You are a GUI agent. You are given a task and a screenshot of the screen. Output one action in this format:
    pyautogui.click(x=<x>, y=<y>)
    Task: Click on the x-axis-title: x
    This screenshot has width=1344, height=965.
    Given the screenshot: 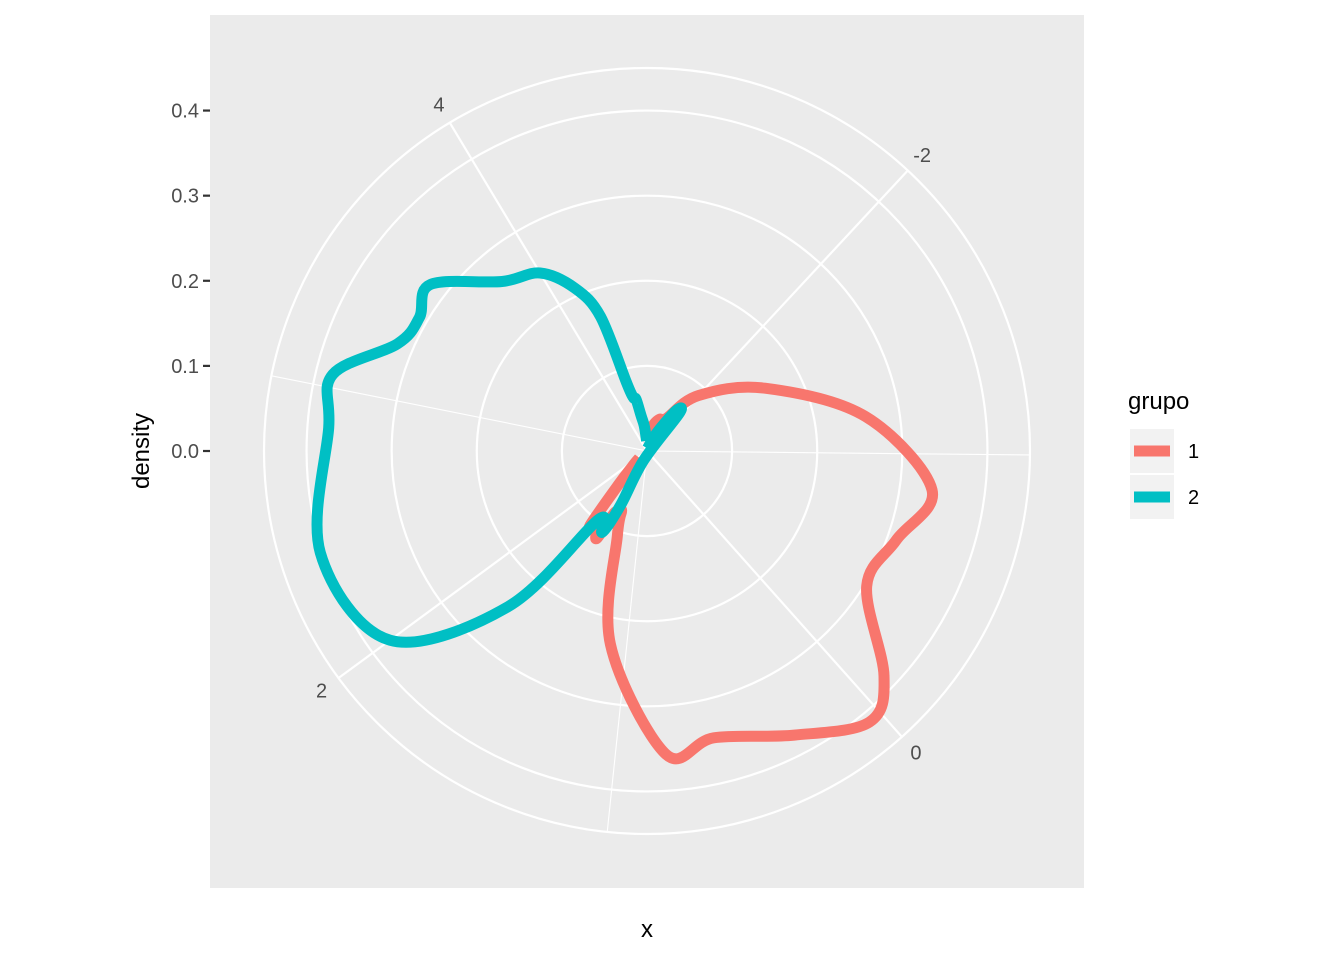 What is the action you would take?
    pyautogui.click(x=647, y=929)
    